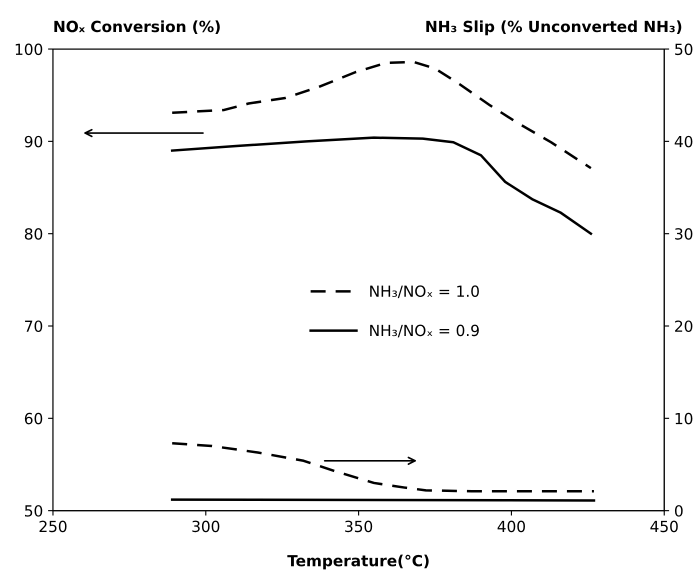 Image resolution: width=697 pixels, height=577 pixels. What do you see at coordinates (678, 511) in the screenshot?
I see `y2-tick-label: 0` at bounding box center [678, 511].